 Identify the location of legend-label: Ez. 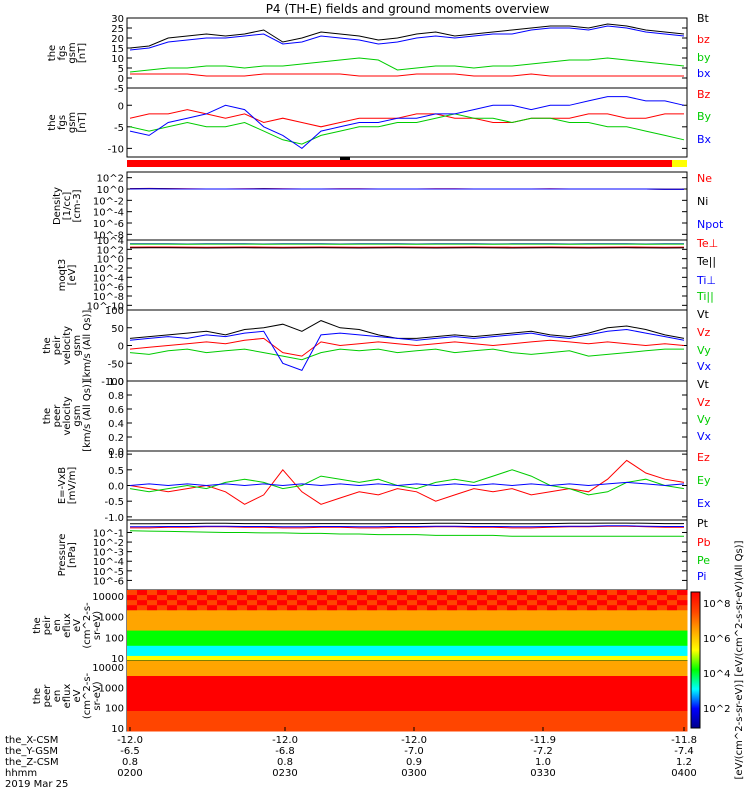
(703, 457).